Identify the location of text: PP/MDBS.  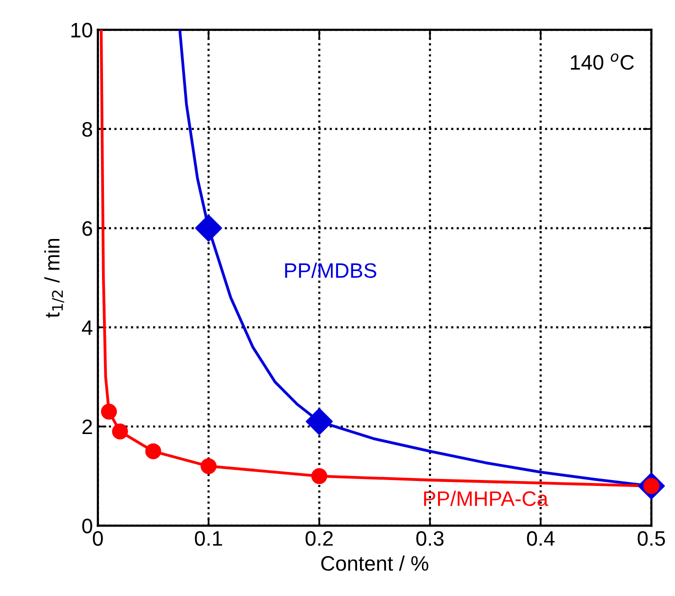
(330, 270).